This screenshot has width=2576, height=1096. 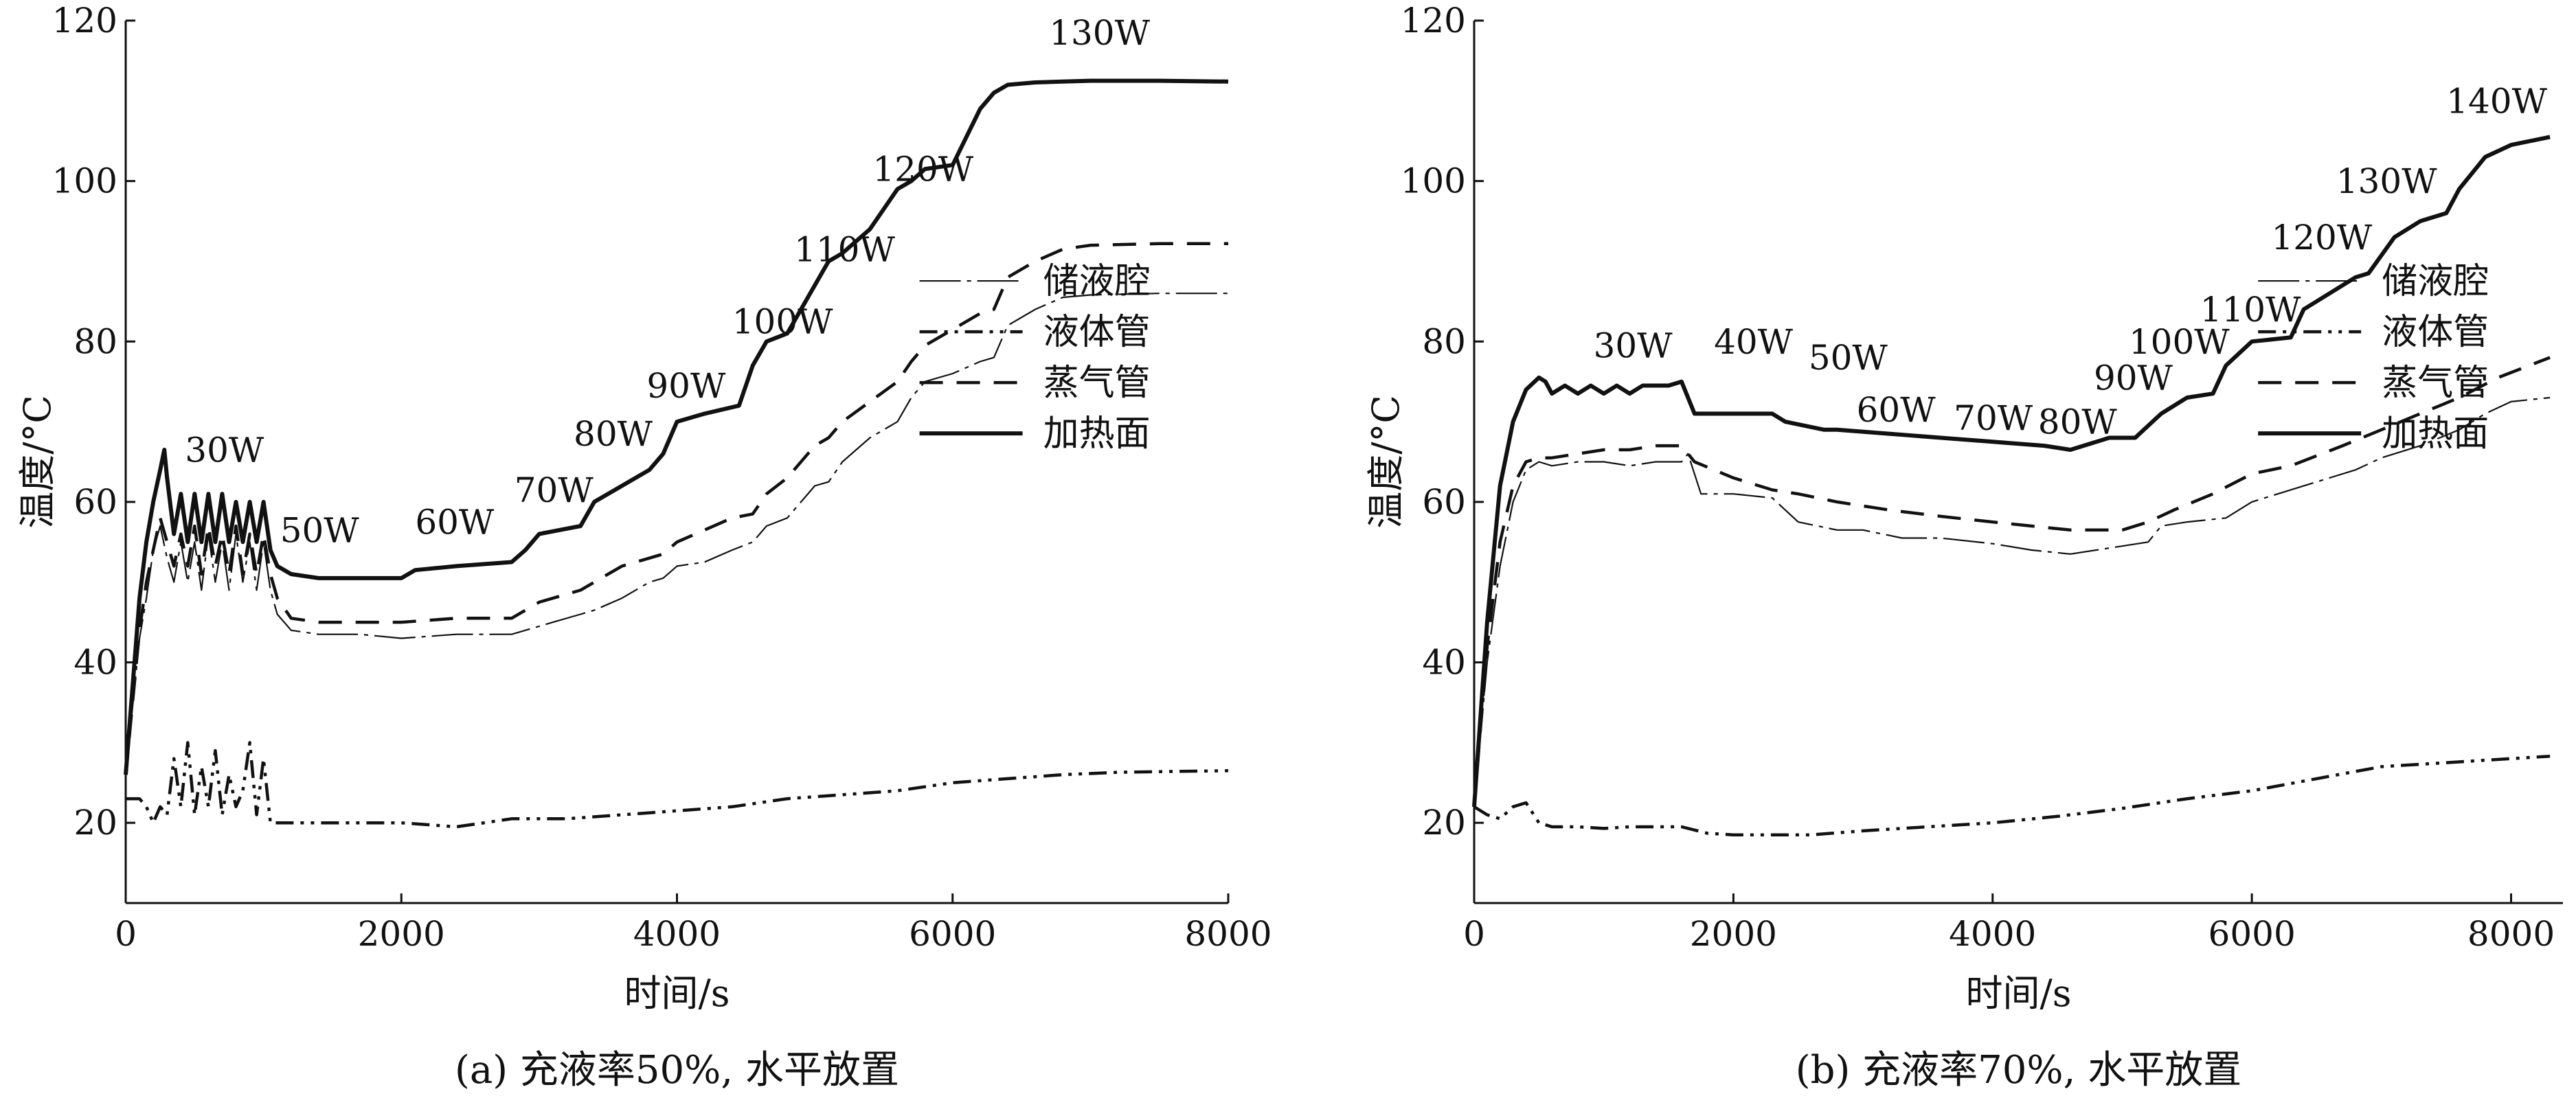 I want to click on power-annotation: 40W, so click(x=1754, y=342).